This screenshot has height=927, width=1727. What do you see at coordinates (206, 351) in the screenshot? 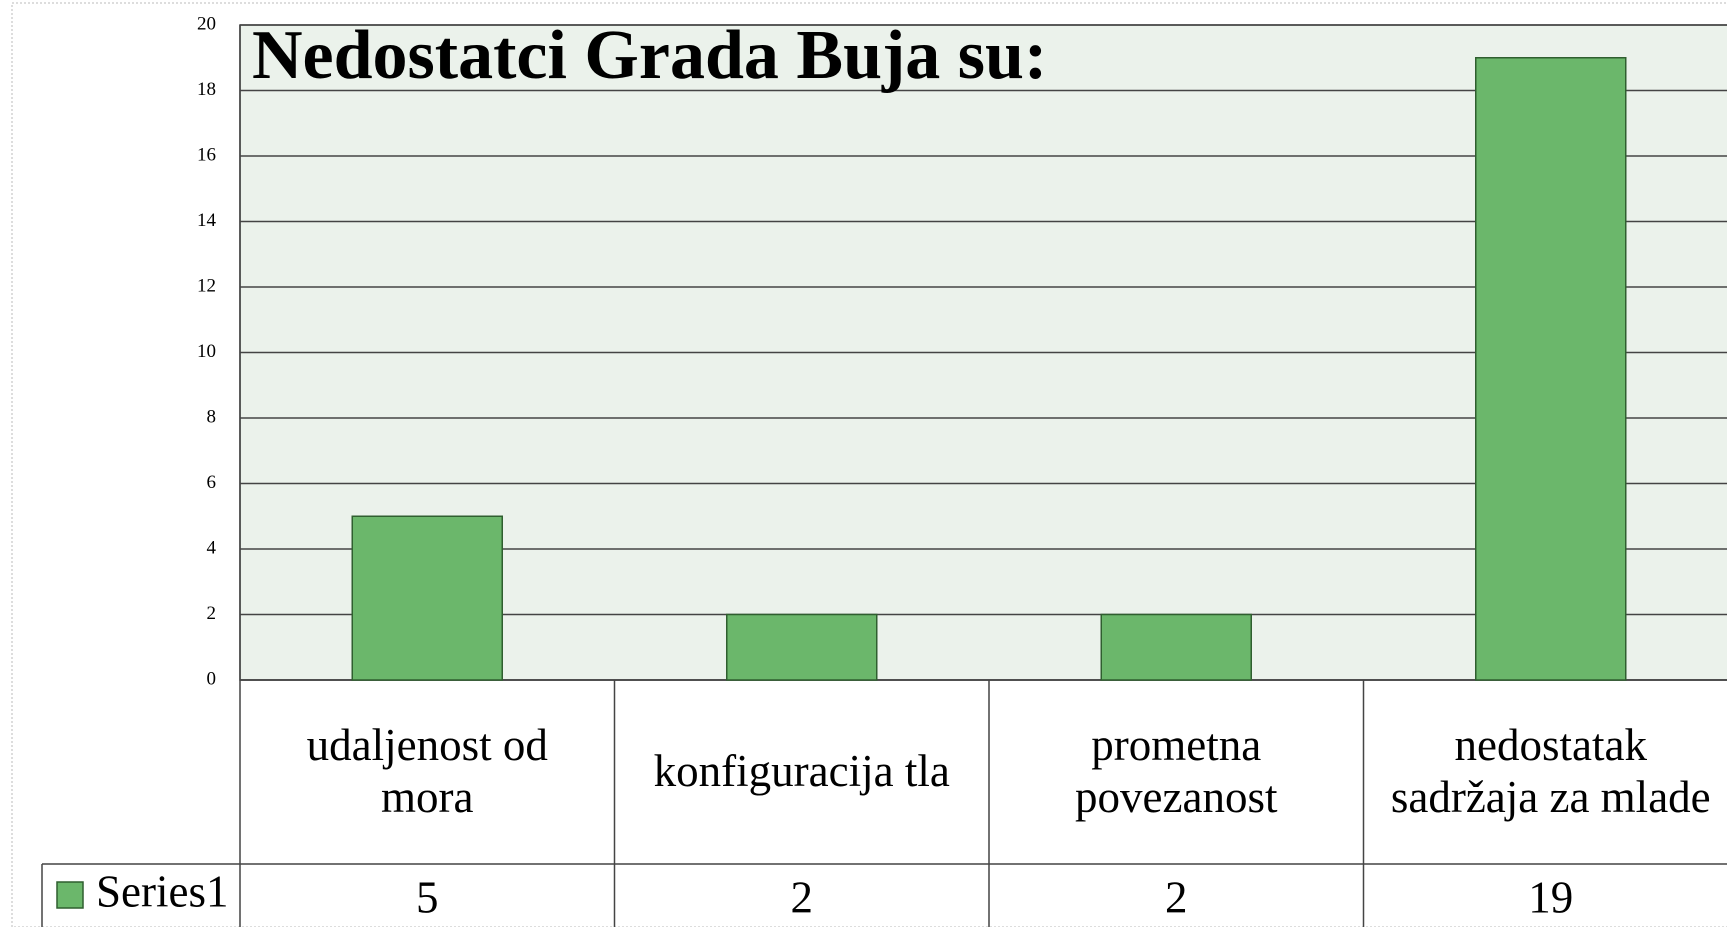
I see `y-tick-label: 10` at bounding box center [206, 351].